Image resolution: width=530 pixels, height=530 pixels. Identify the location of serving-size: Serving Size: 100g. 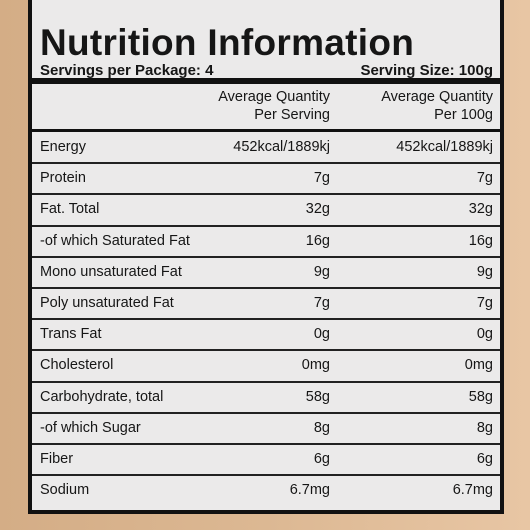
(426, 70).